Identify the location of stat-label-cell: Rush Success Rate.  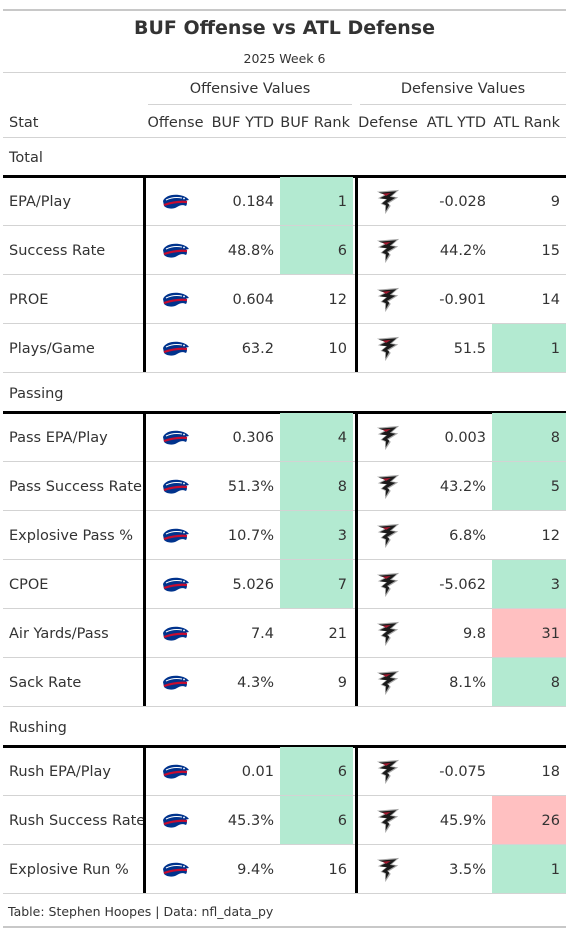
(77, 820).